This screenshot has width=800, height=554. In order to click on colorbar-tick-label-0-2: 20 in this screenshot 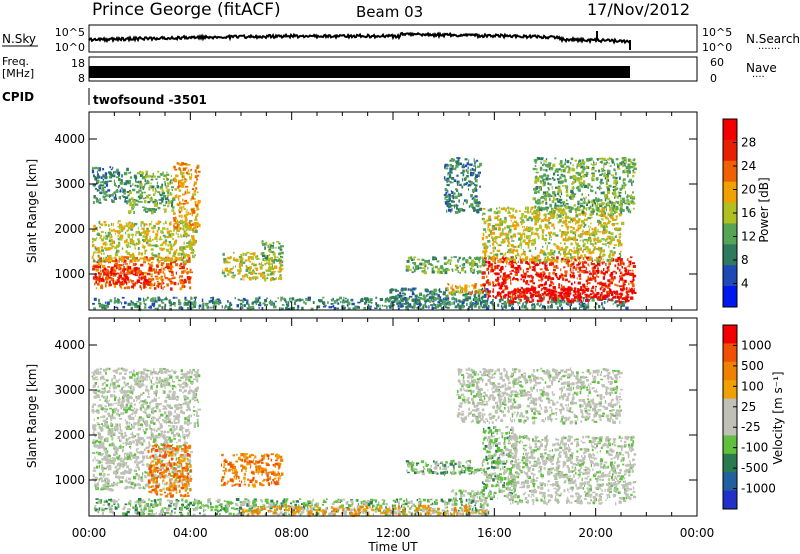, I will do `click(748, 190)`.